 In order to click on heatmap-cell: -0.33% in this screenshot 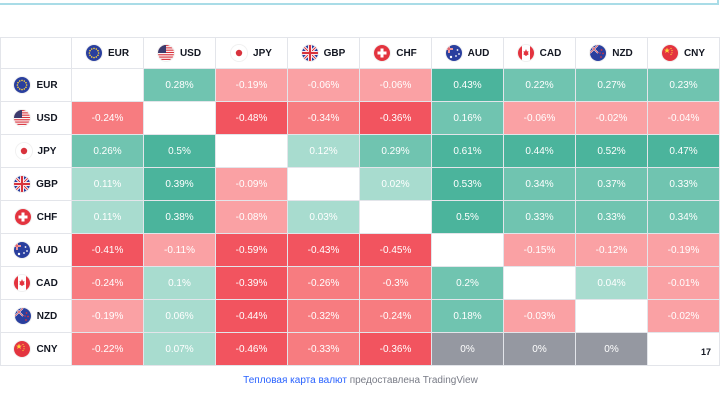, I will do `click(323, 349)`.